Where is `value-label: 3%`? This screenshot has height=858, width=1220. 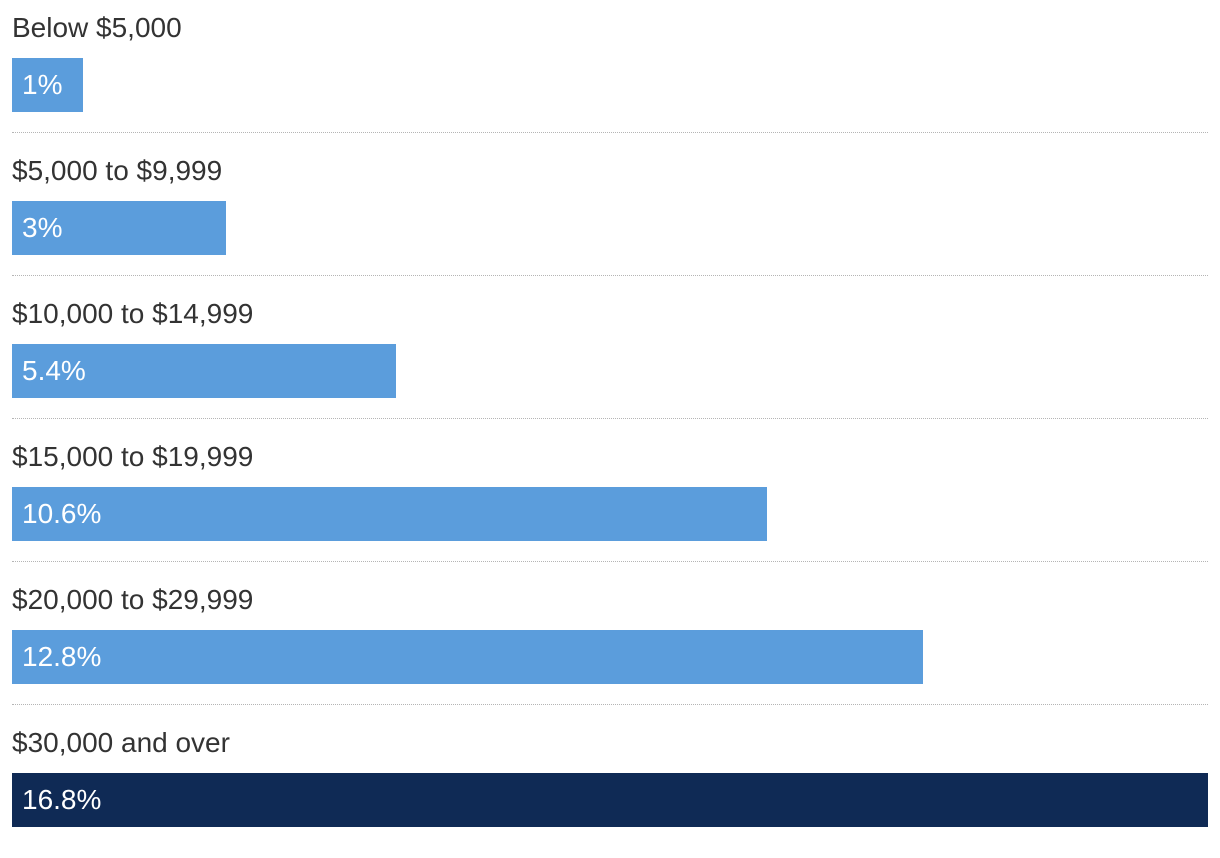
value-label: 3% is located at coordinates (42, 227).